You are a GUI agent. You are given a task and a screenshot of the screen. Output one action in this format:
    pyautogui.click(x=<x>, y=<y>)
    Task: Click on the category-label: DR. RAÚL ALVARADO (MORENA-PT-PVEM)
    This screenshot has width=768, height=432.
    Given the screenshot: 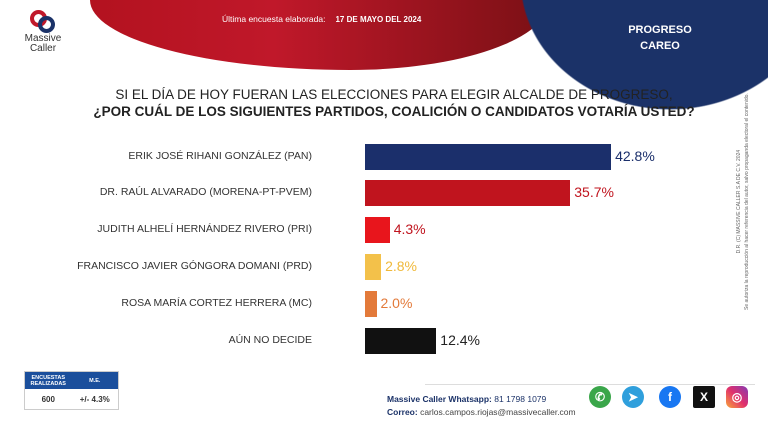 What is the action you would take?
    pyautogui.click(x=205, y=192)
    